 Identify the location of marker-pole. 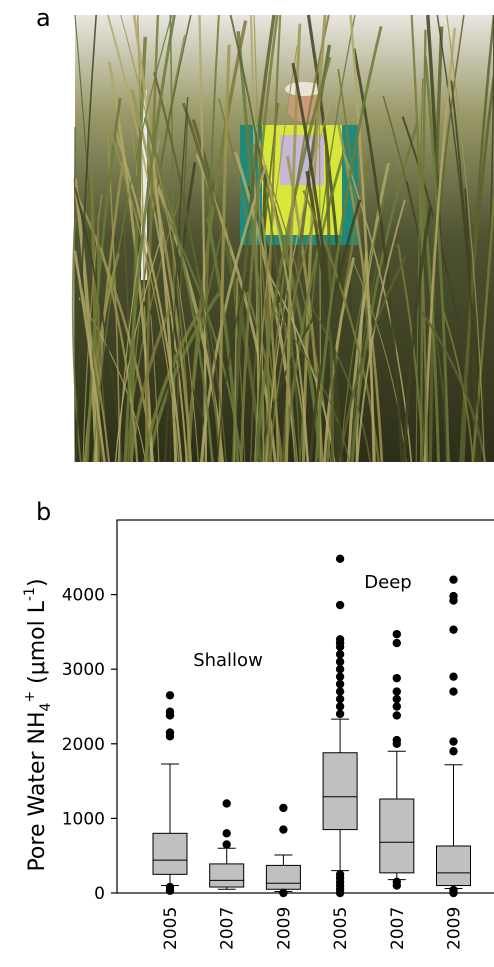
(144, 185).